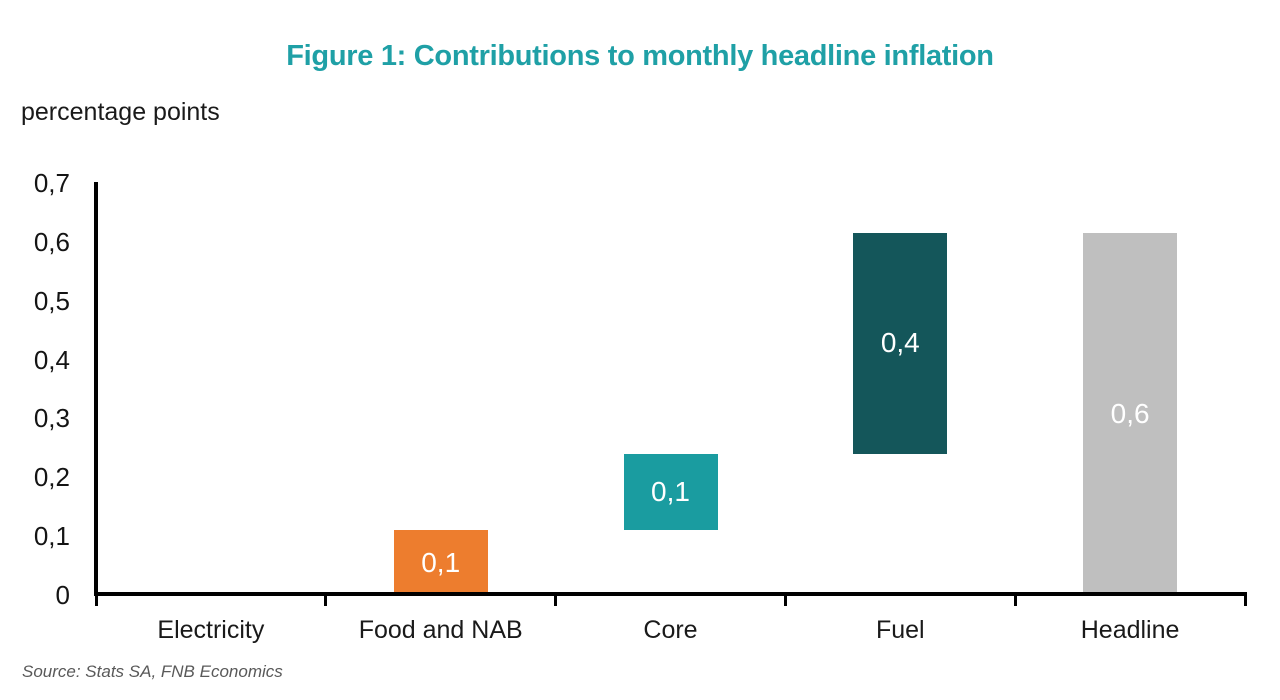 The image size is (1280, 700). I want to click on y-axis-unit-label: percentage points, so click(120, 112).